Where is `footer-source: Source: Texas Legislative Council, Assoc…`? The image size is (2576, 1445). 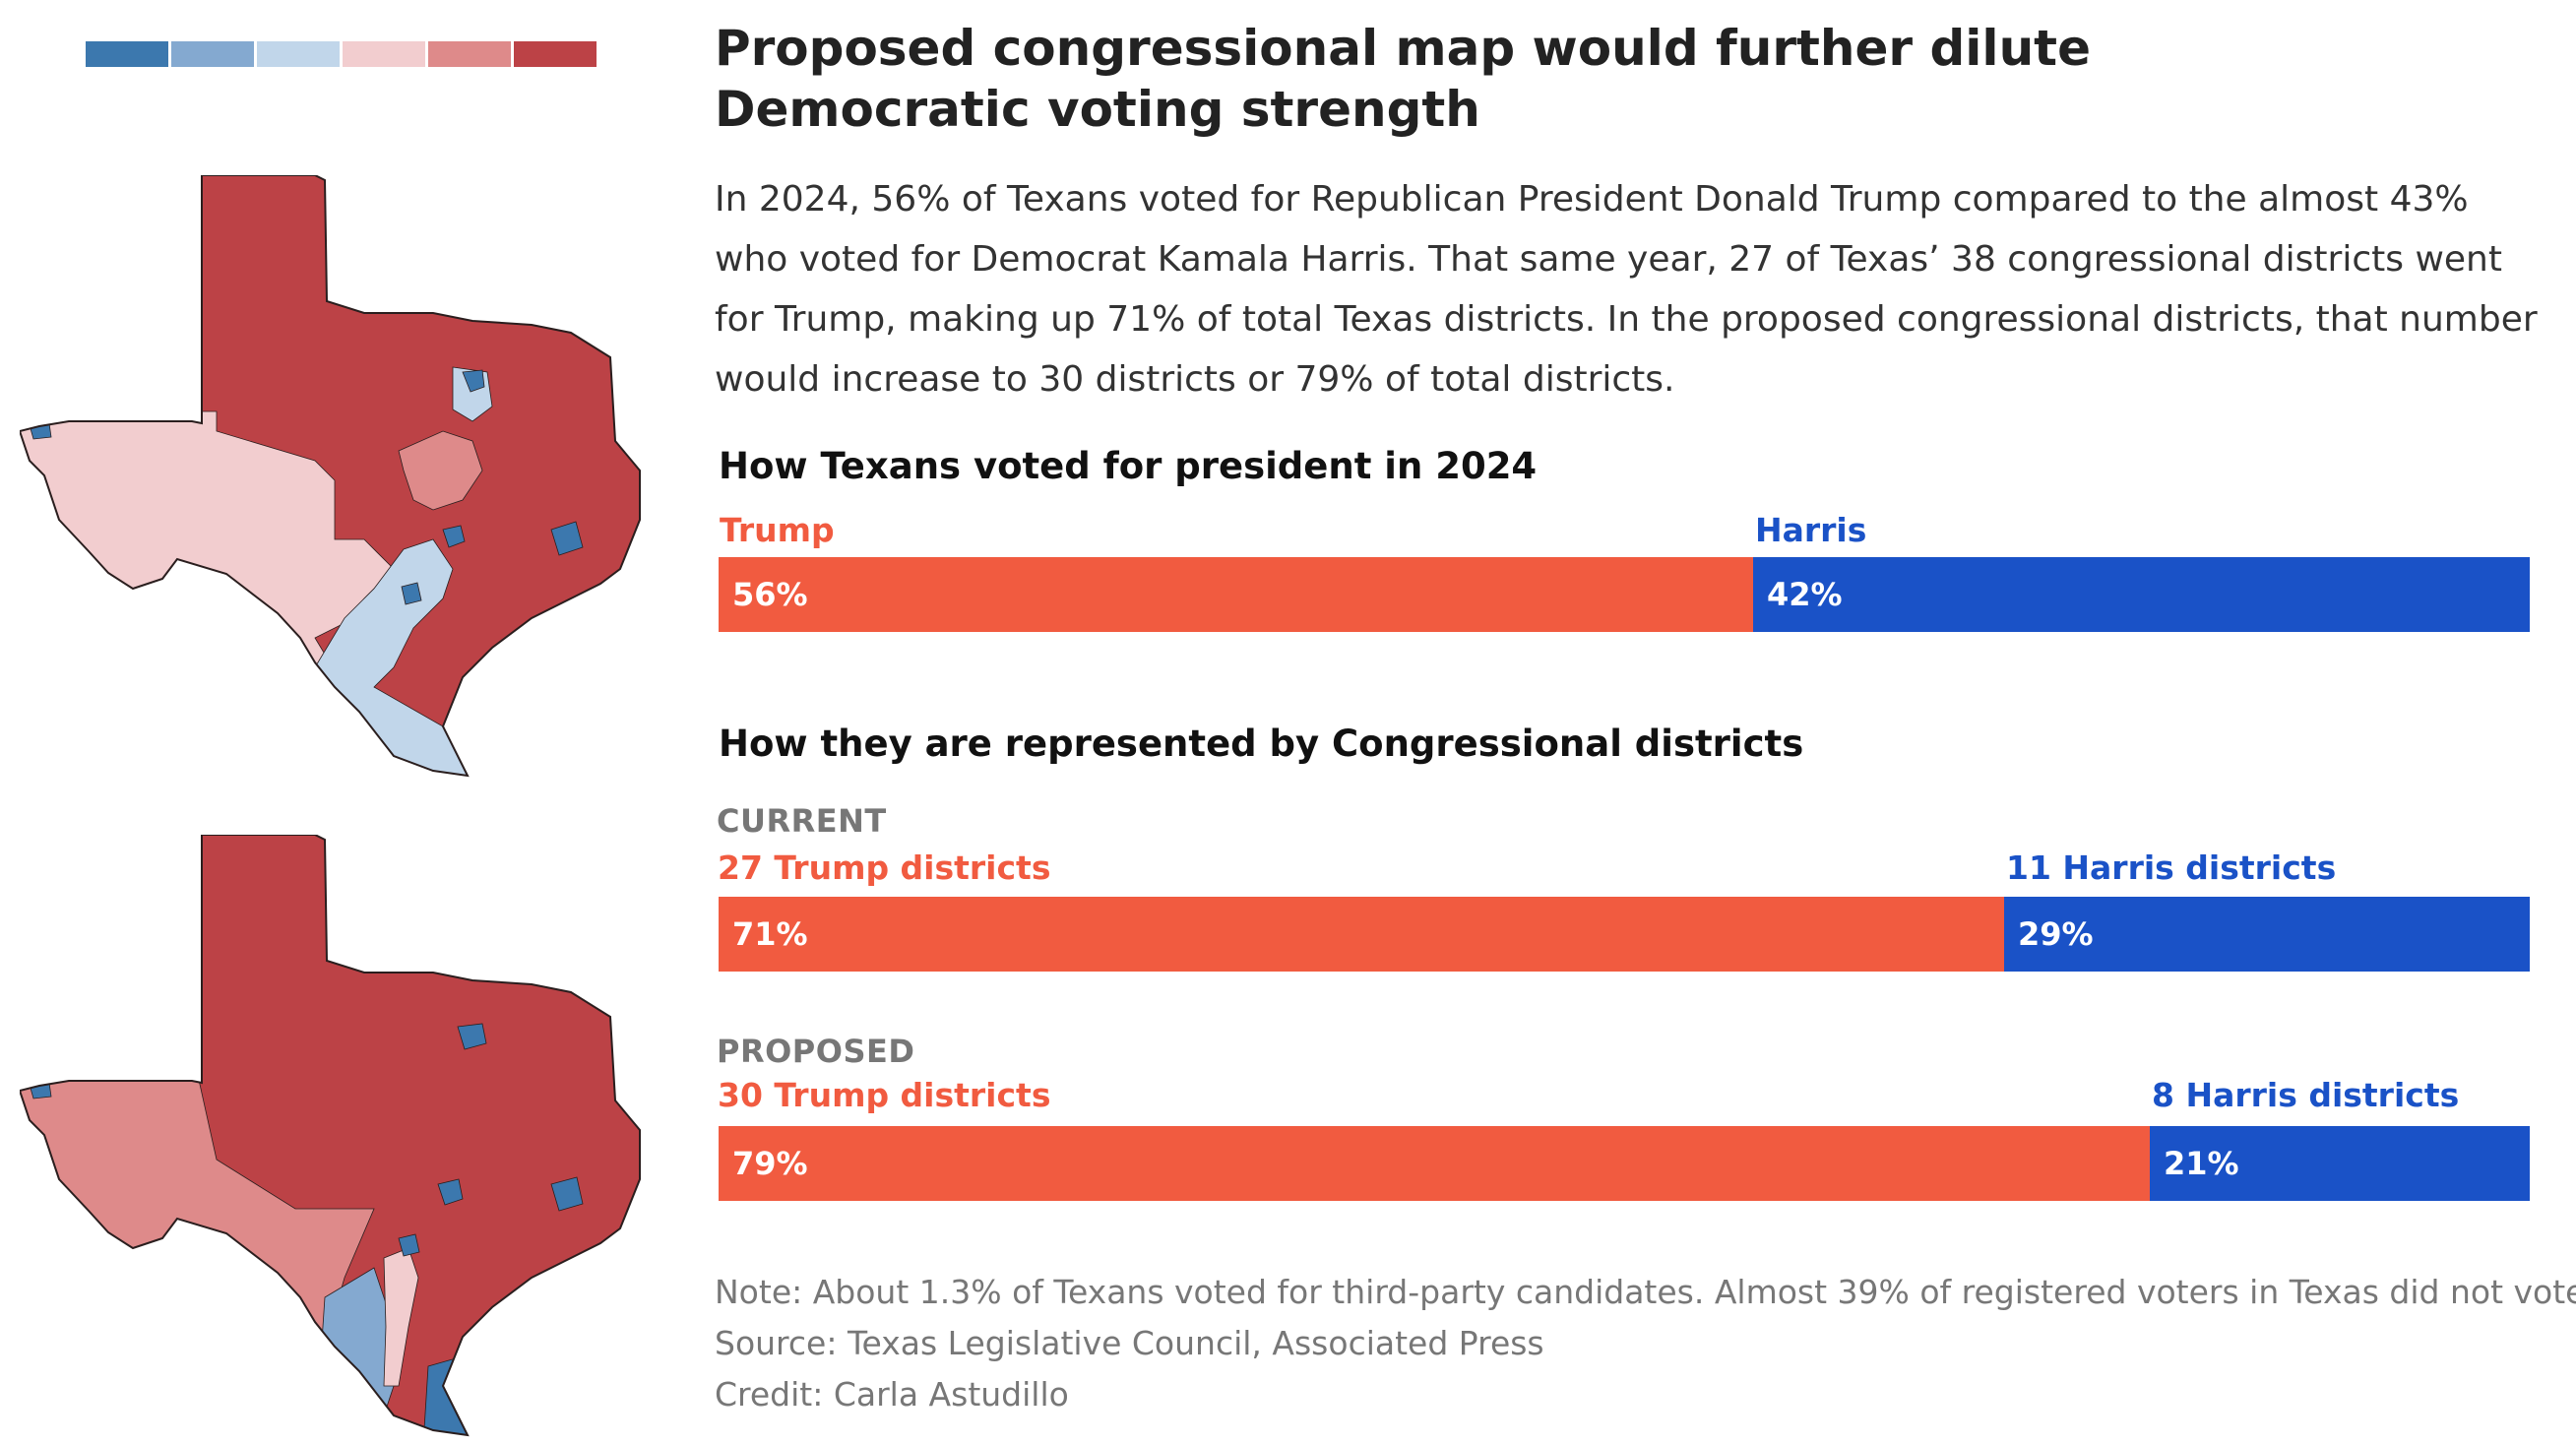
footer-source: Source: Texas Legislative Council, Assoc… is located at coordinates (1129, 1343).